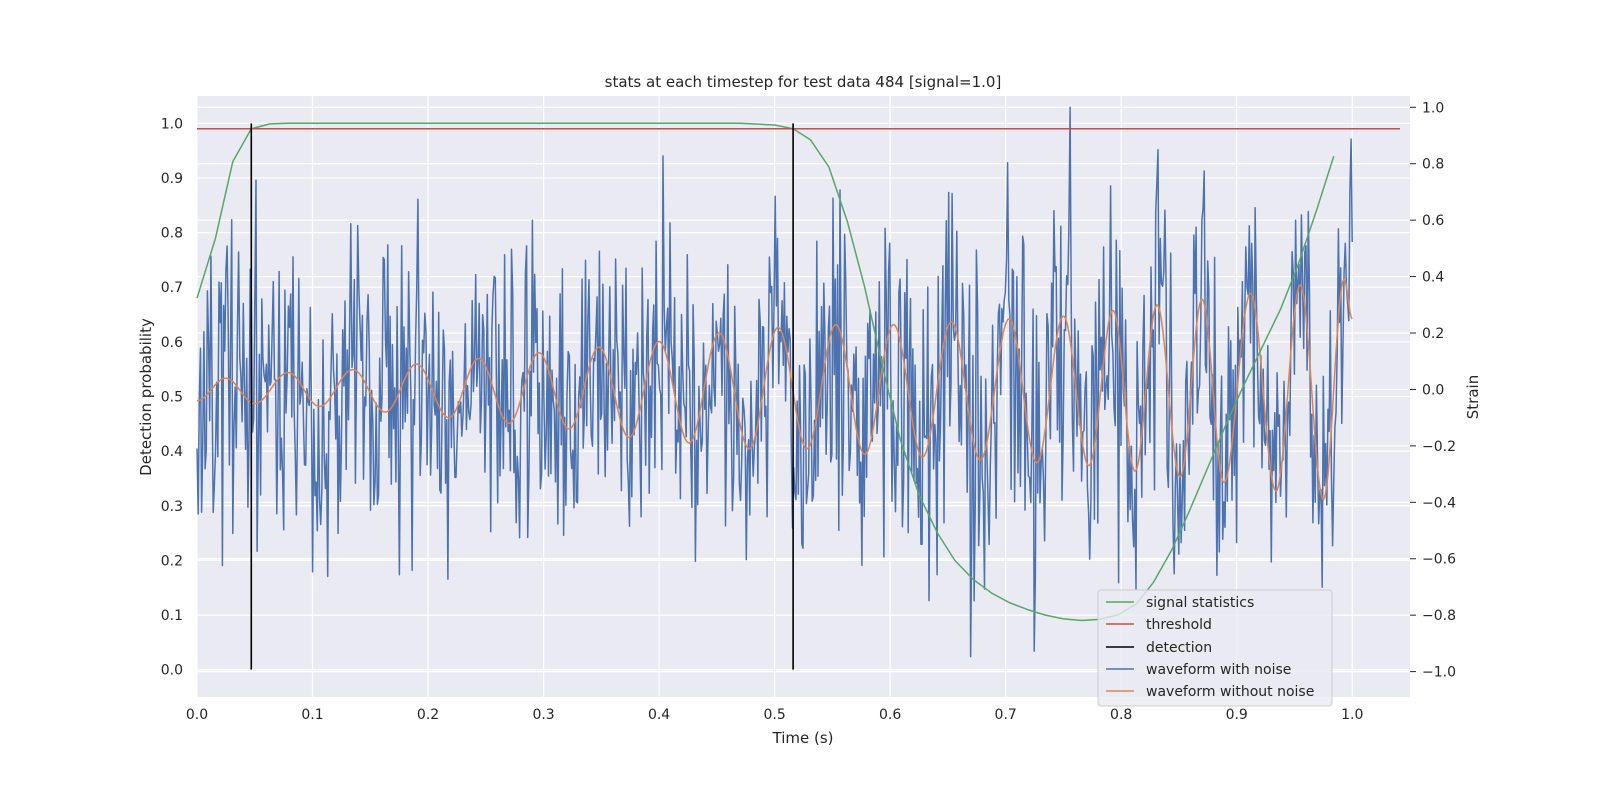 Image resolution: width=1600 pixels, height=800 pixels. Describe the element at coordinates (172, 124) in the screenshot. I see `y-tick-label: 1.0` at that location.